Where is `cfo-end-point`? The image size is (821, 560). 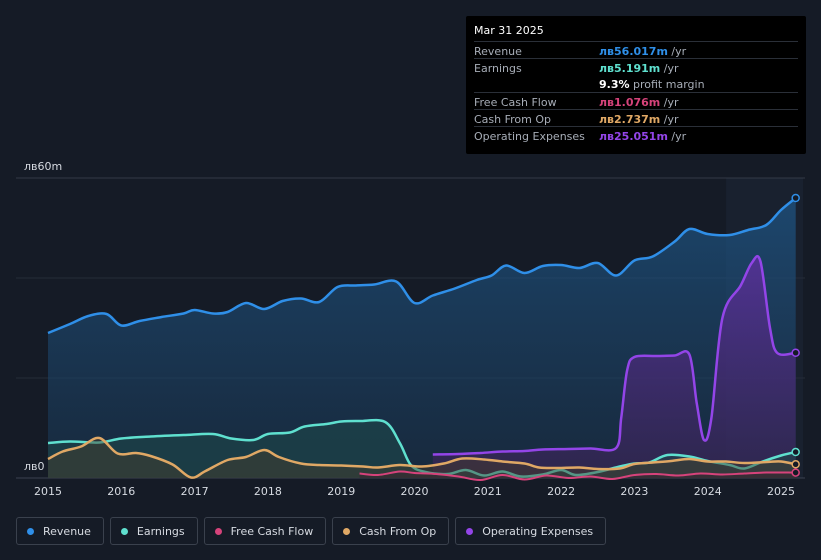 cfo-end-point is located at coordinates (795, 464).